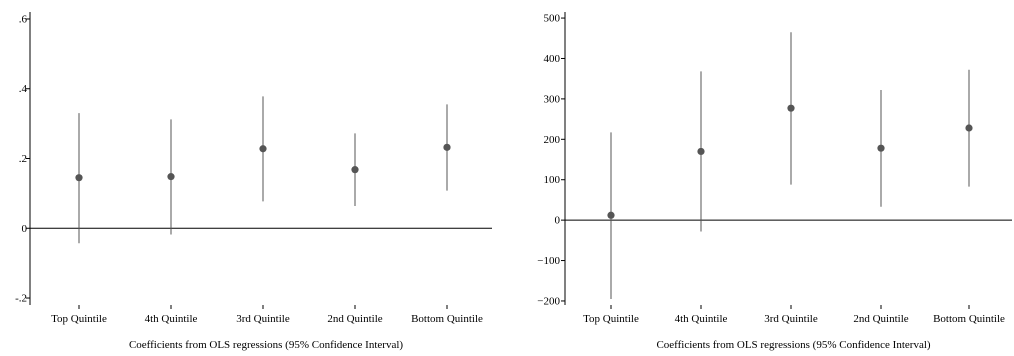 The image size is (1014, 356). What do you see at coordinates (552, 180) in the screenshot?
I see `y-tick-label: 100` at bounding box center [552, 180].